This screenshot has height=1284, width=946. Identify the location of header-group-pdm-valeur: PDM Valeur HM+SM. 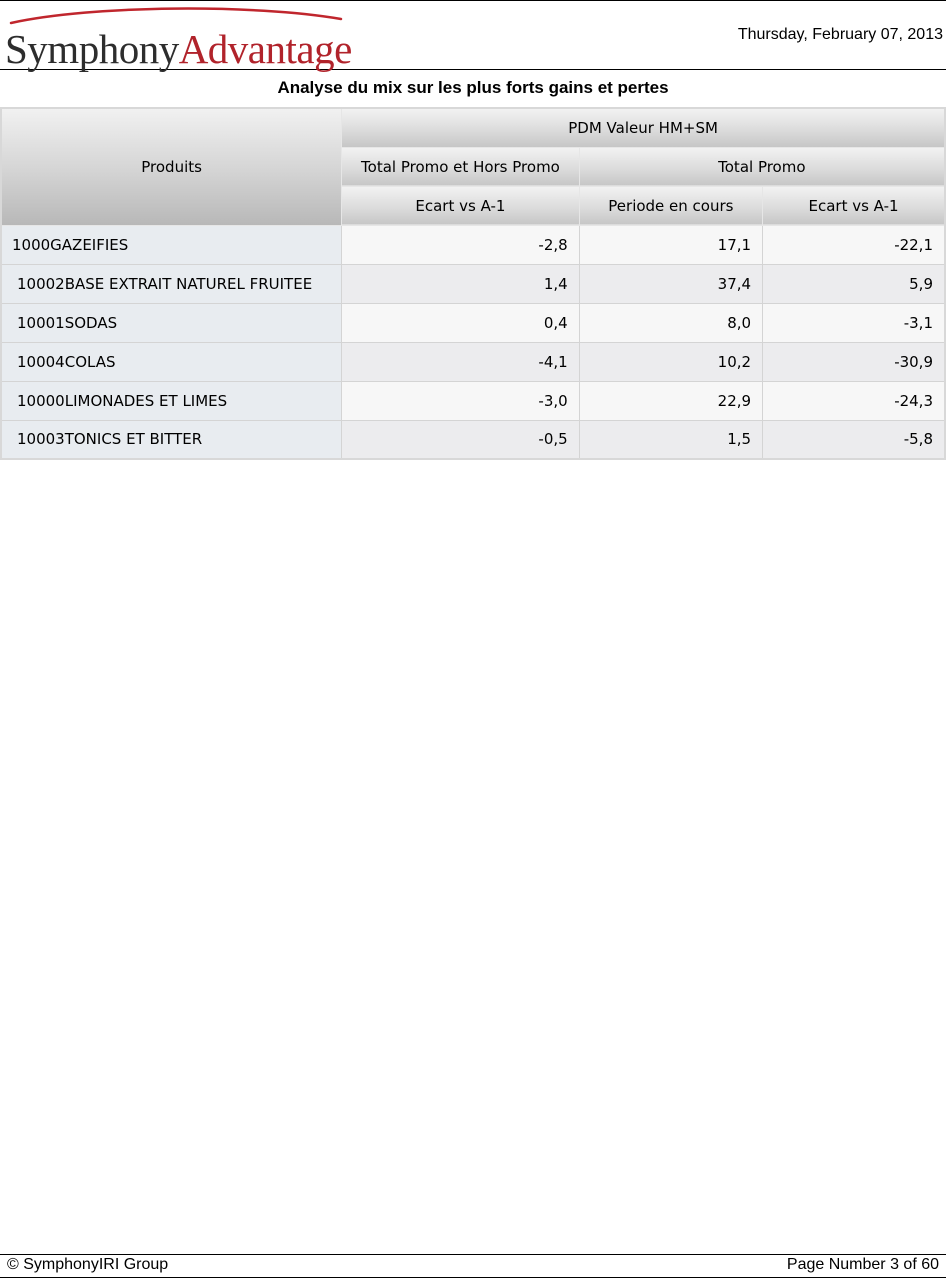
(643, 127).